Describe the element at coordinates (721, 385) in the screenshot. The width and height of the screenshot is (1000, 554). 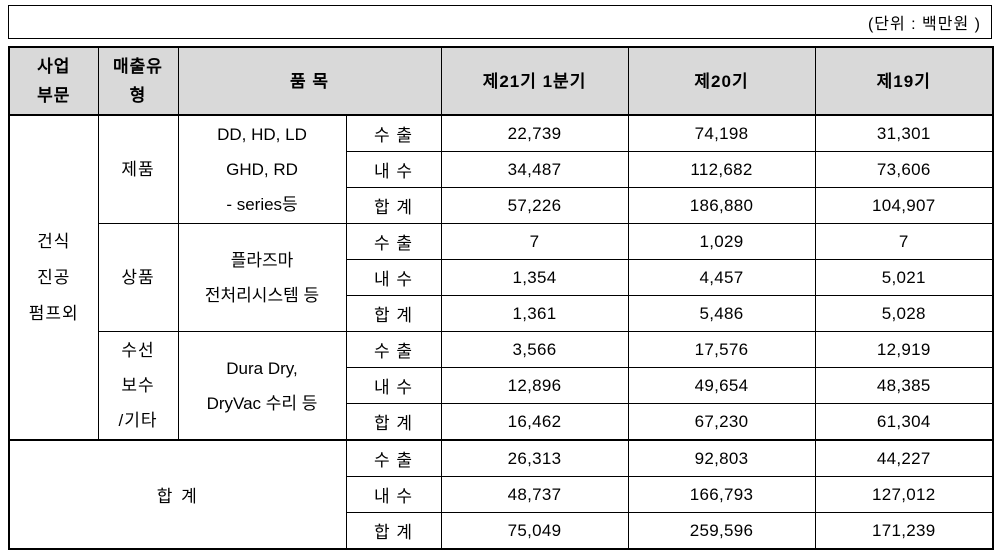
I see `value-p20: 49,654` at that location.